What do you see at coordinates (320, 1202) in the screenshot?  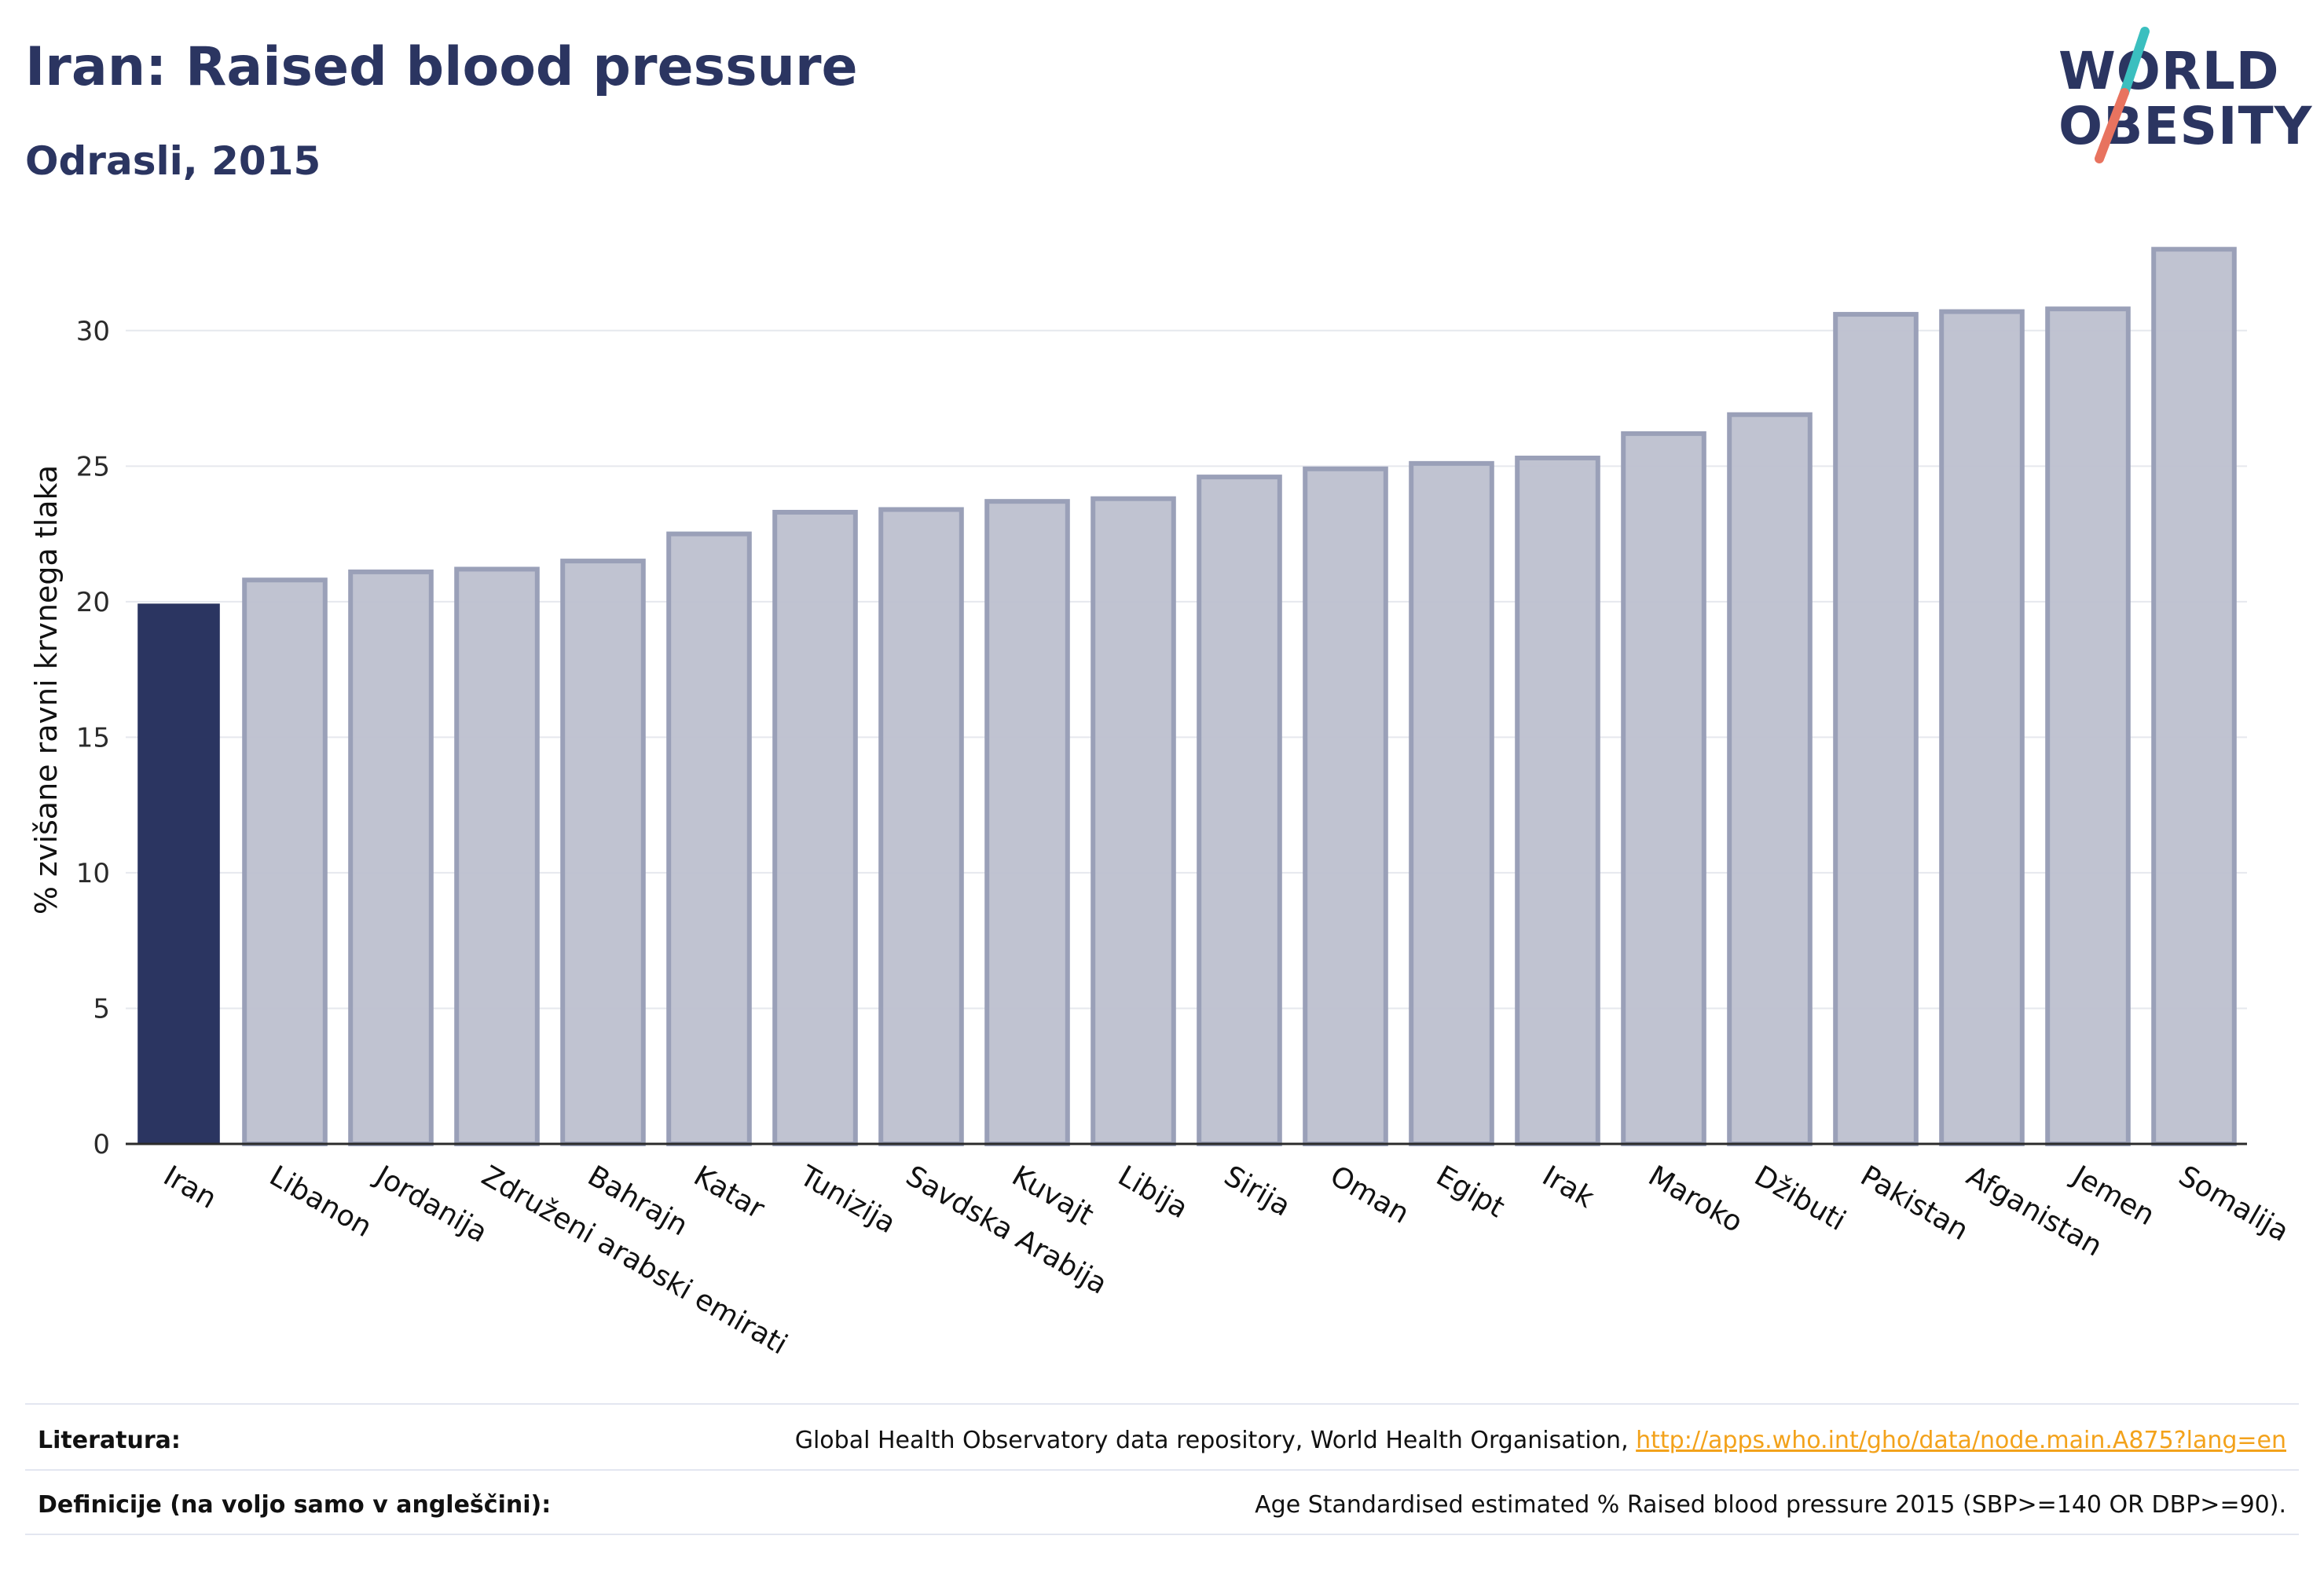 I see `x-tick-label: Libanon` at bounding box center [320, 1202].